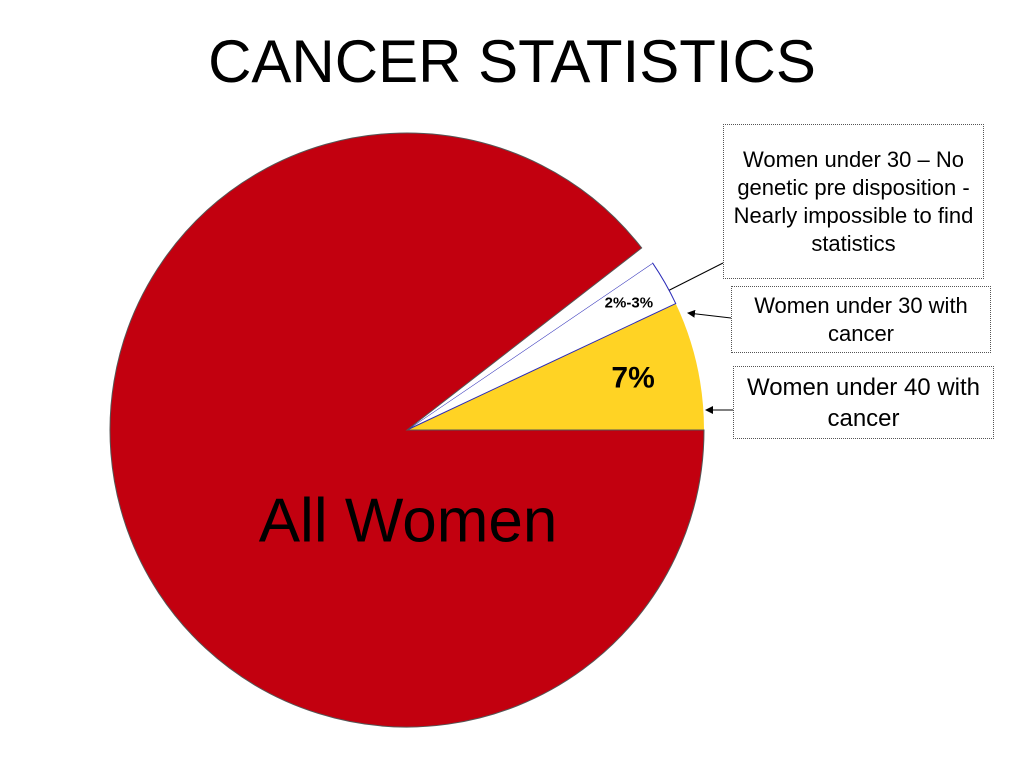  I want to click on value-label: 7%, so click(632, 377).